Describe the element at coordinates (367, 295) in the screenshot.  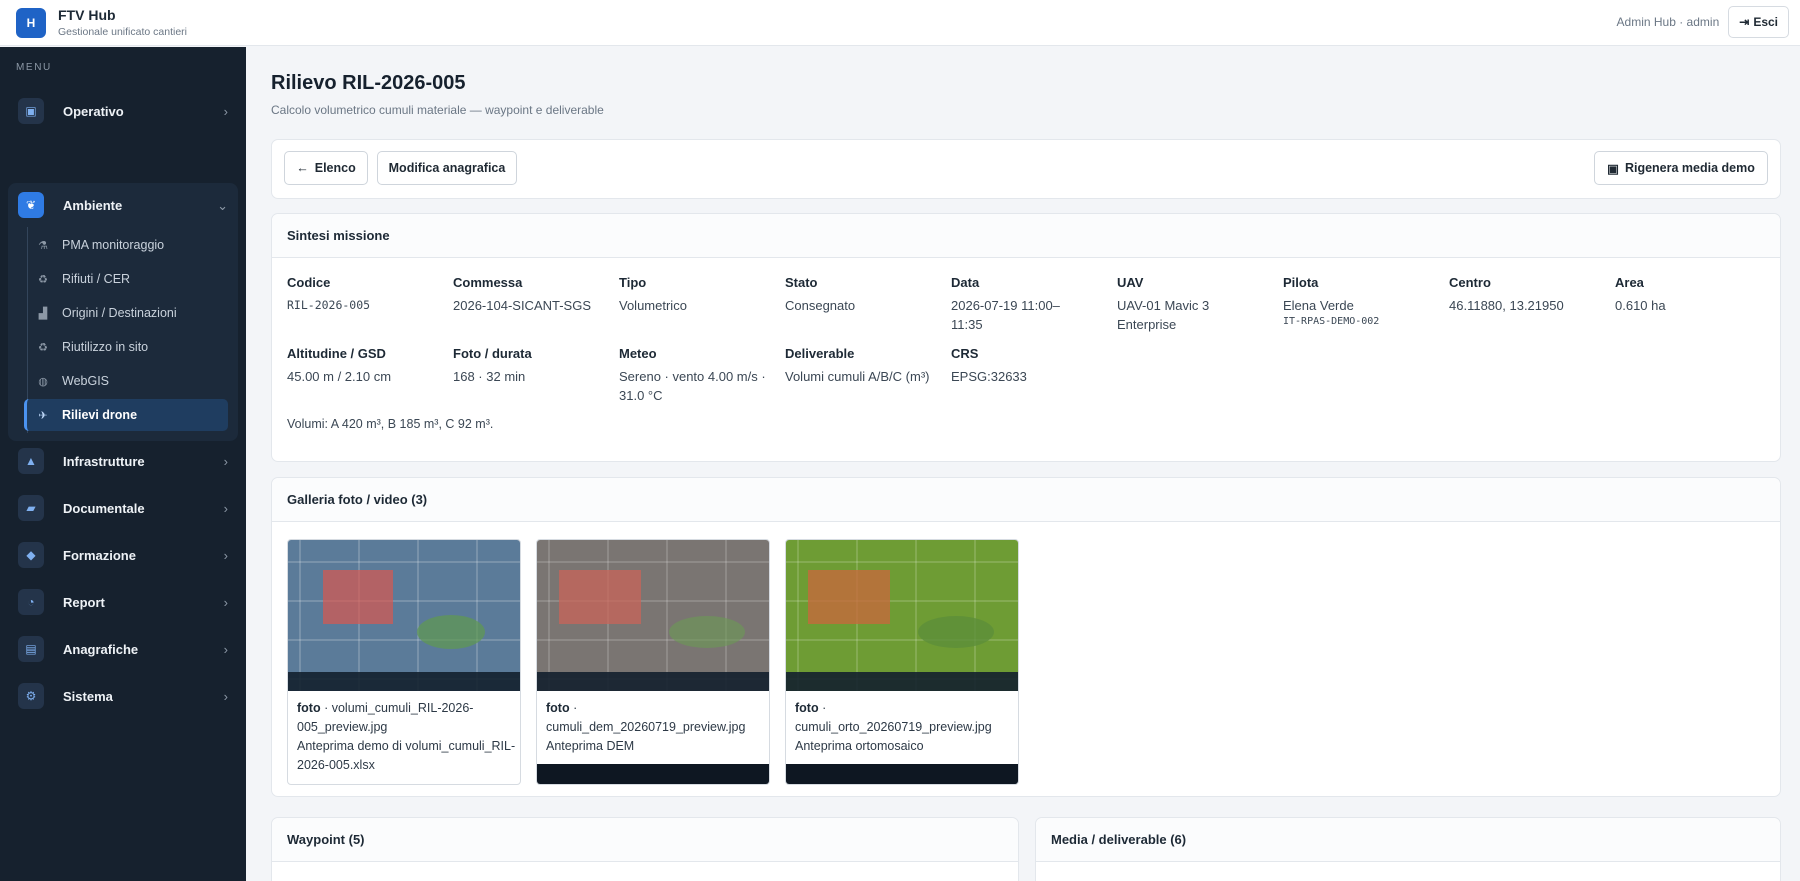
I see `field-codice: Codice RIL-2026-005` at that location.